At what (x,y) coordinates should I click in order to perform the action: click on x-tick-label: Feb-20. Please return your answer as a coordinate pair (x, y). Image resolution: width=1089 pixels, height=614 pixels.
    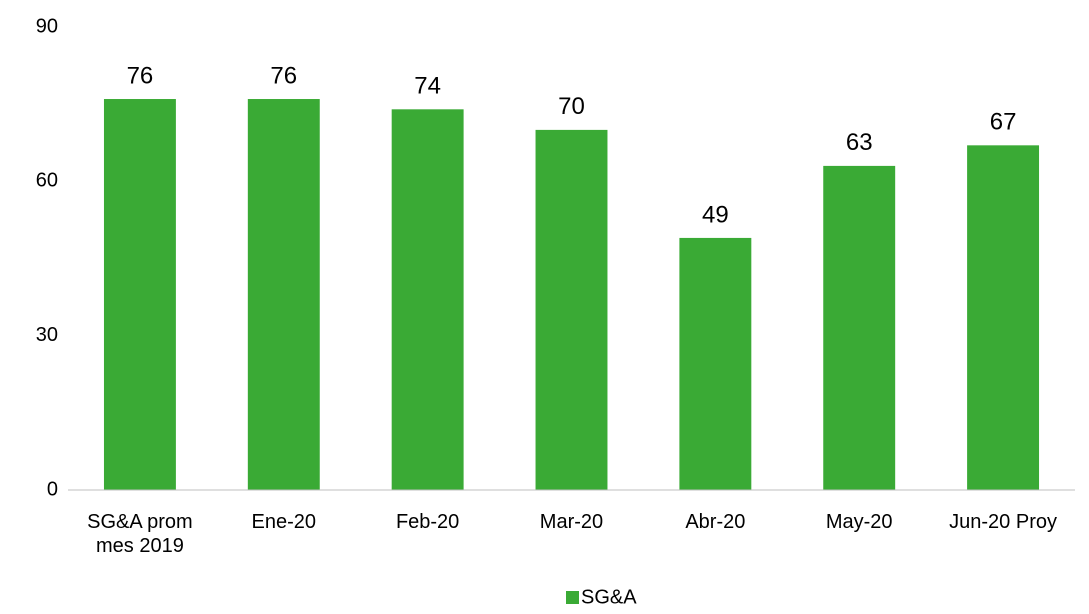
    Looking at the image, I should click on (427, 522).